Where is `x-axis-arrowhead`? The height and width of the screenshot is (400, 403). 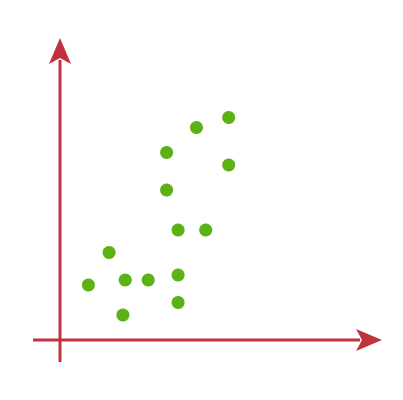
x-axis-arrowhead is located at coordinates (369, 340).